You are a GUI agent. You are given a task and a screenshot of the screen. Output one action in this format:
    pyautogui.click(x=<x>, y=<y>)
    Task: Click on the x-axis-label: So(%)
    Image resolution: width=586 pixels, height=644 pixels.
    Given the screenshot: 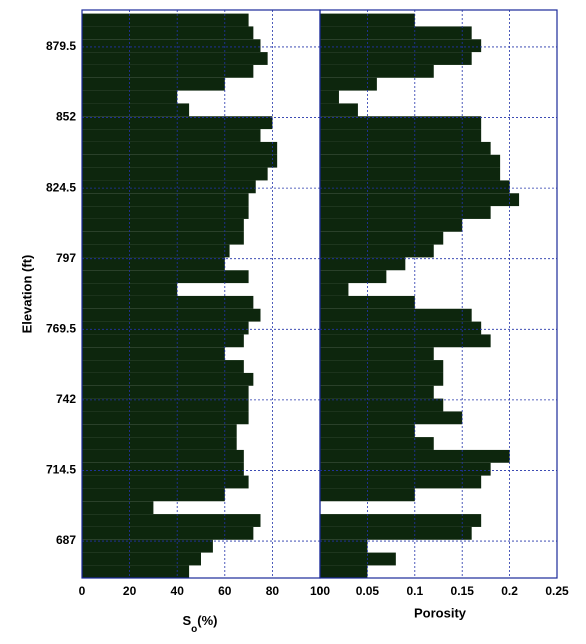 What is the action you would take?
    pyautogui.click(x=200, y=623)
    